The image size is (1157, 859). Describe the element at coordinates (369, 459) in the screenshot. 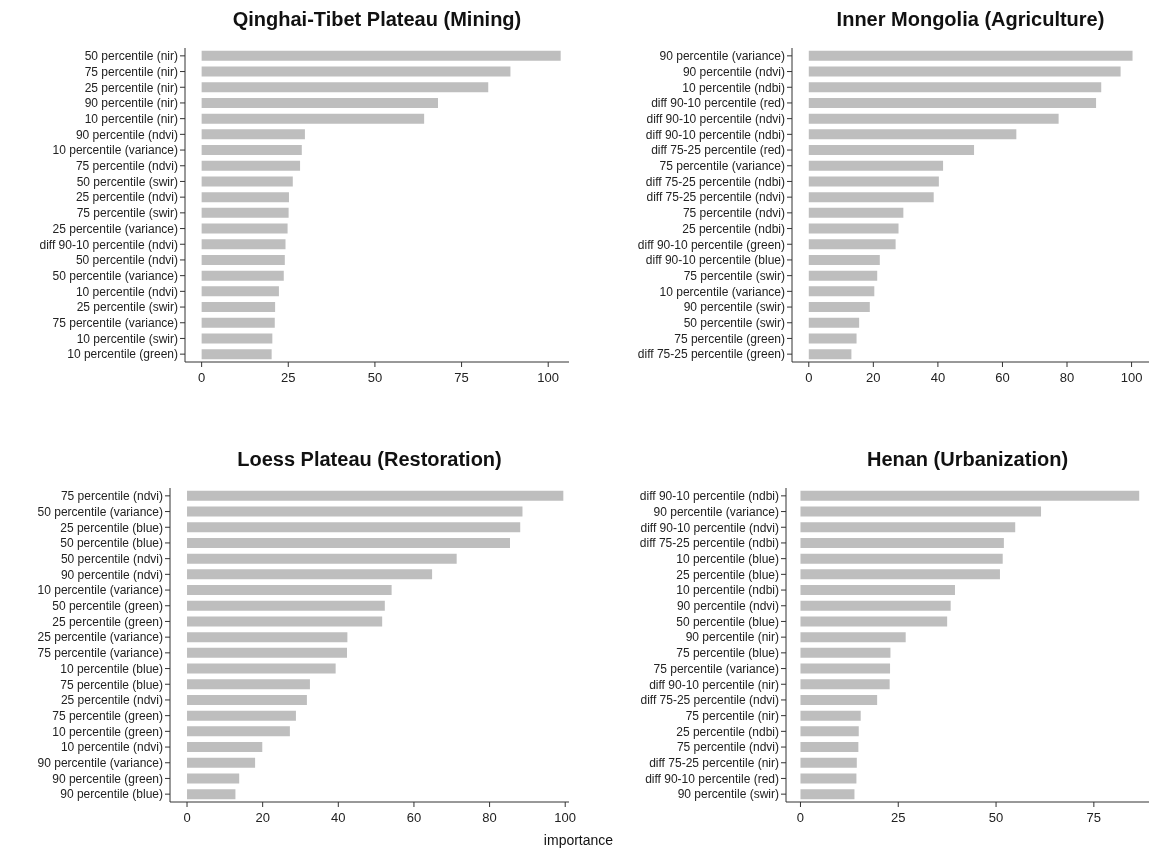

I see `chart-title: Loess Plateau (Restoration)` at that location.